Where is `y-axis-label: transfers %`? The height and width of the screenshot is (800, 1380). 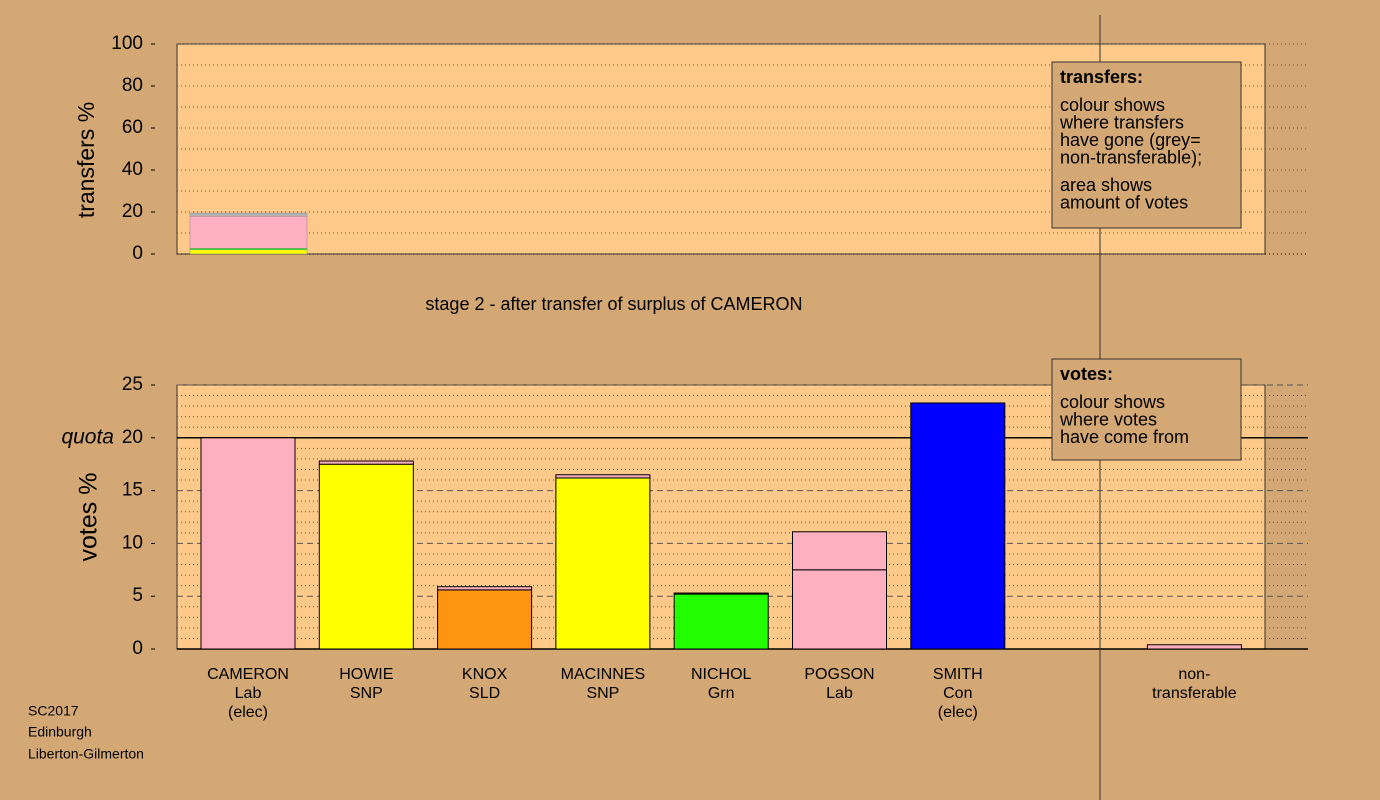 y-axis-label: transfers % is located at coordinates (86, 160).